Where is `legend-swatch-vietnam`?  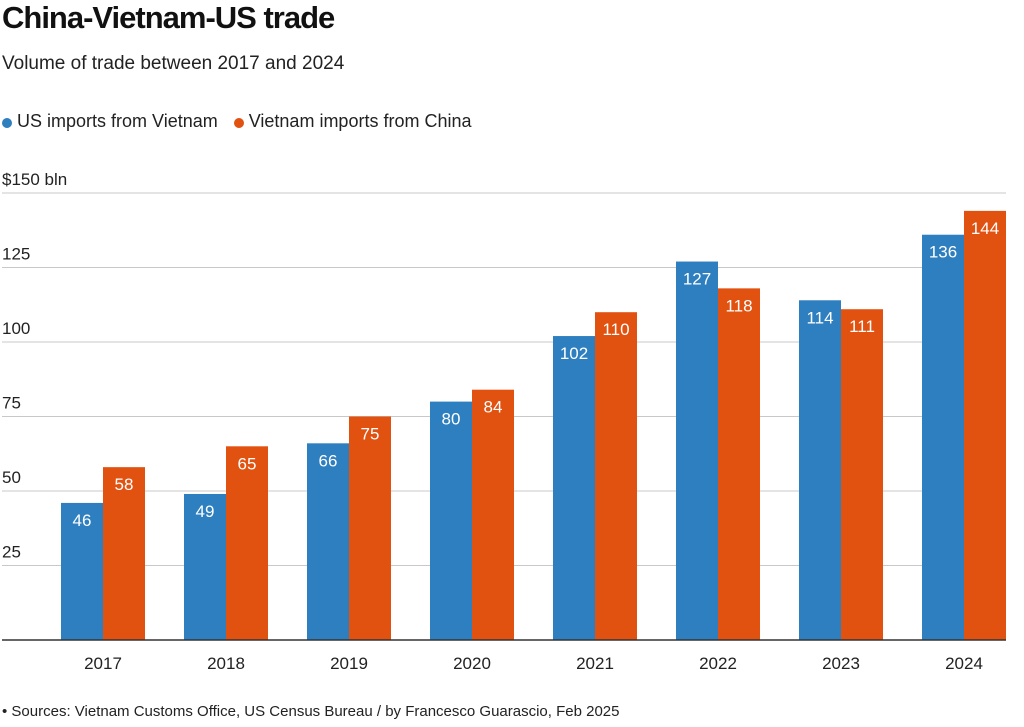
legend-swatch-vietnam is located at coordinates (238, 123).